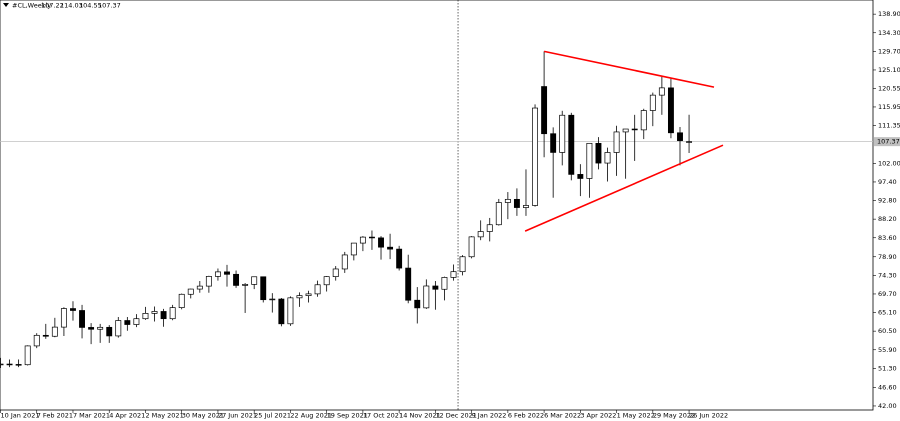  What do you see at coordinates (383, 416) in the screenshot?
I see `x-tick-label: 17 Oct 2021` at bounding box center [383, 416].